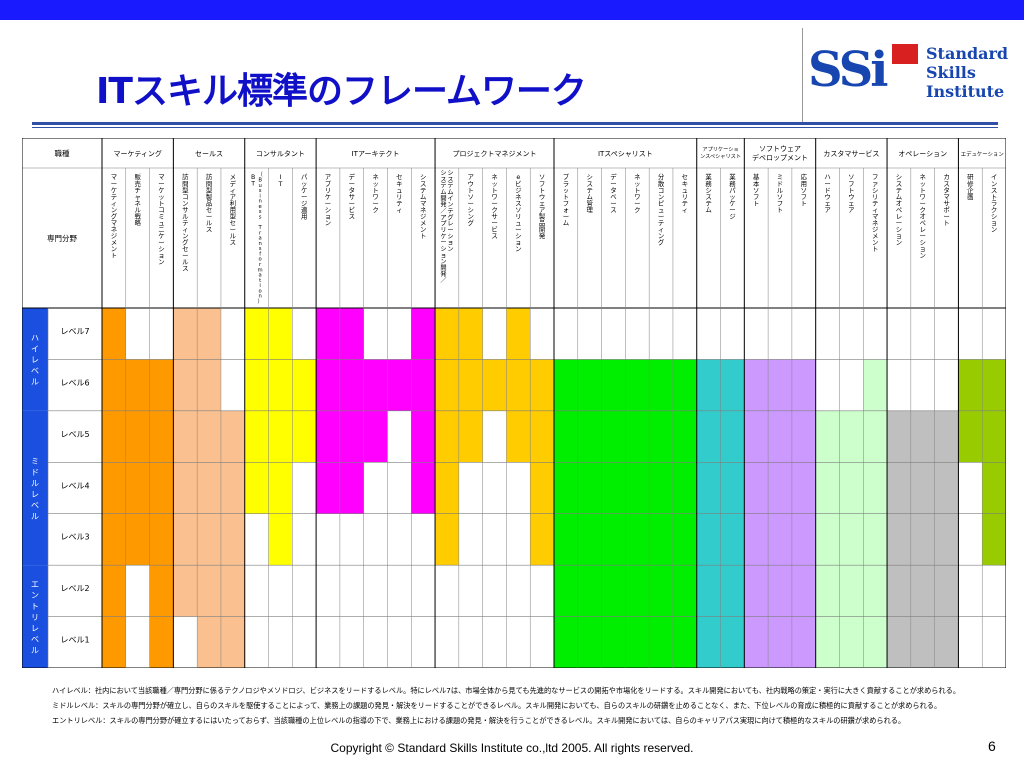  Describe the element at coordinates (137, 153) in the screenshot. I see `job-header-0: マーケティング` at that location.